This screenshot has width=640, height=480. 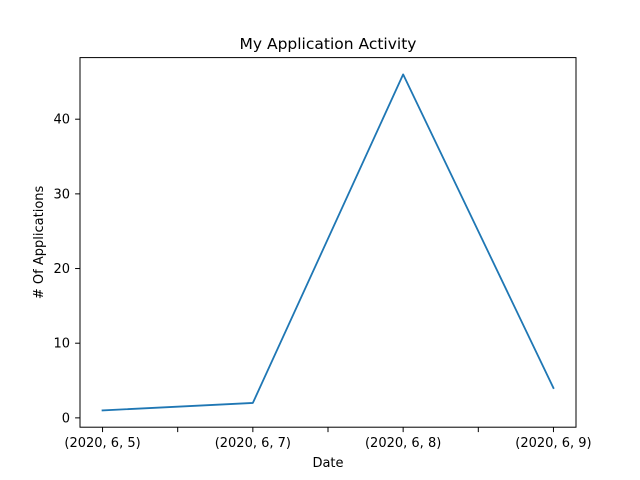 What do you see at coordinates (553, 443) in the screenshot?
I see `x-tick-label: (2020, 6, 9)` at bounding box center [553, 443].